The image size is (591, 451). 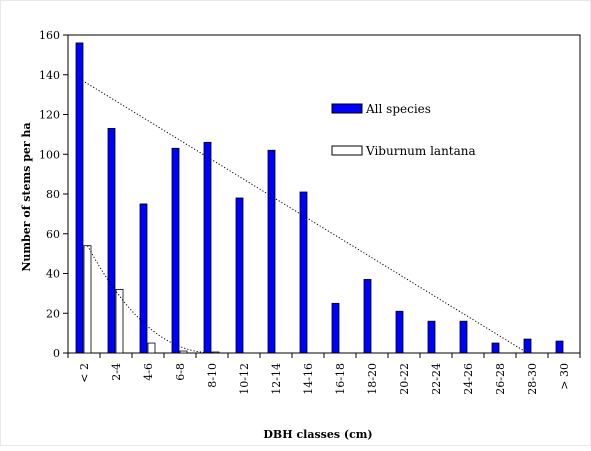 I want to click on legend-swatch-viburnum-lantana, so click(x=347, y=150).